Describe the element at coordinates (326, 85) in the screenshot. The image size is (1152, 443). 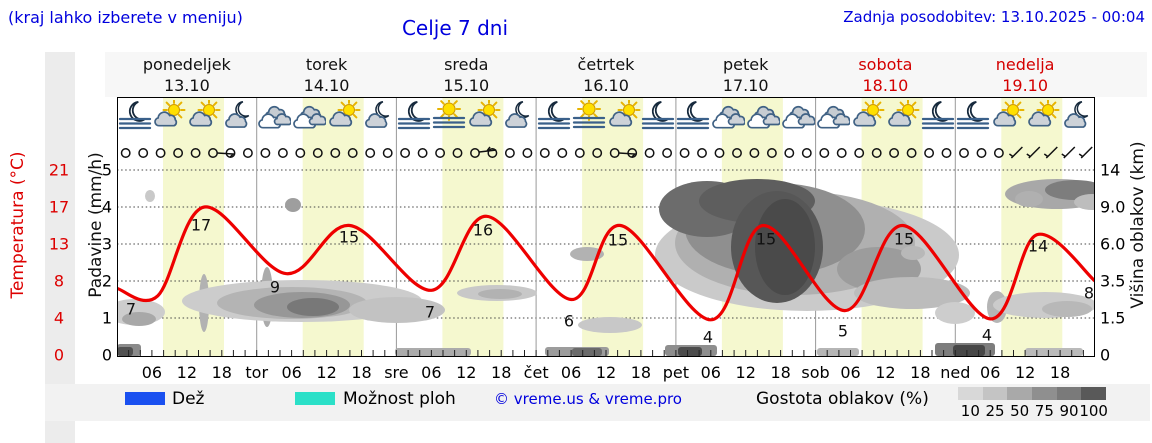
I see `day-date: 14.10` at that location.